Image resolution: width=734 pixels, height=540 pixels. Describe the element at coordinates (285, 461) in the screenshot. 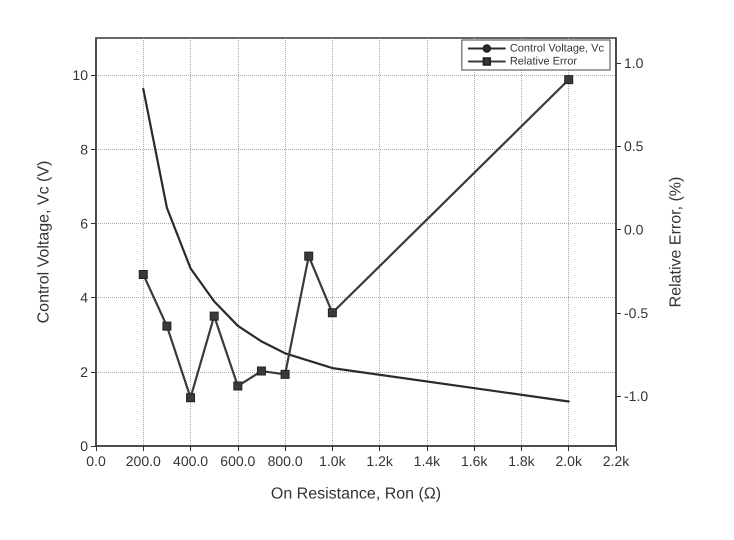

I see `x-tick-label: 800.0` at that location.